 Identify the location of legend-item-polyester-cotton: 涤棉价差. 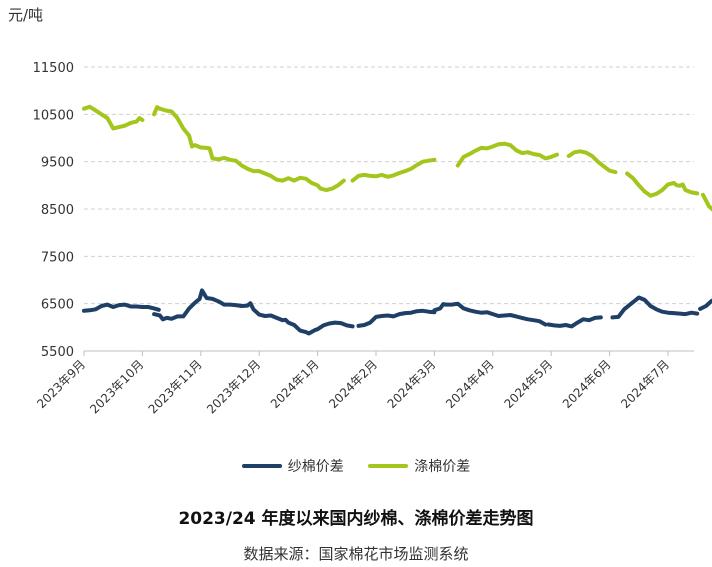
(419, 466).